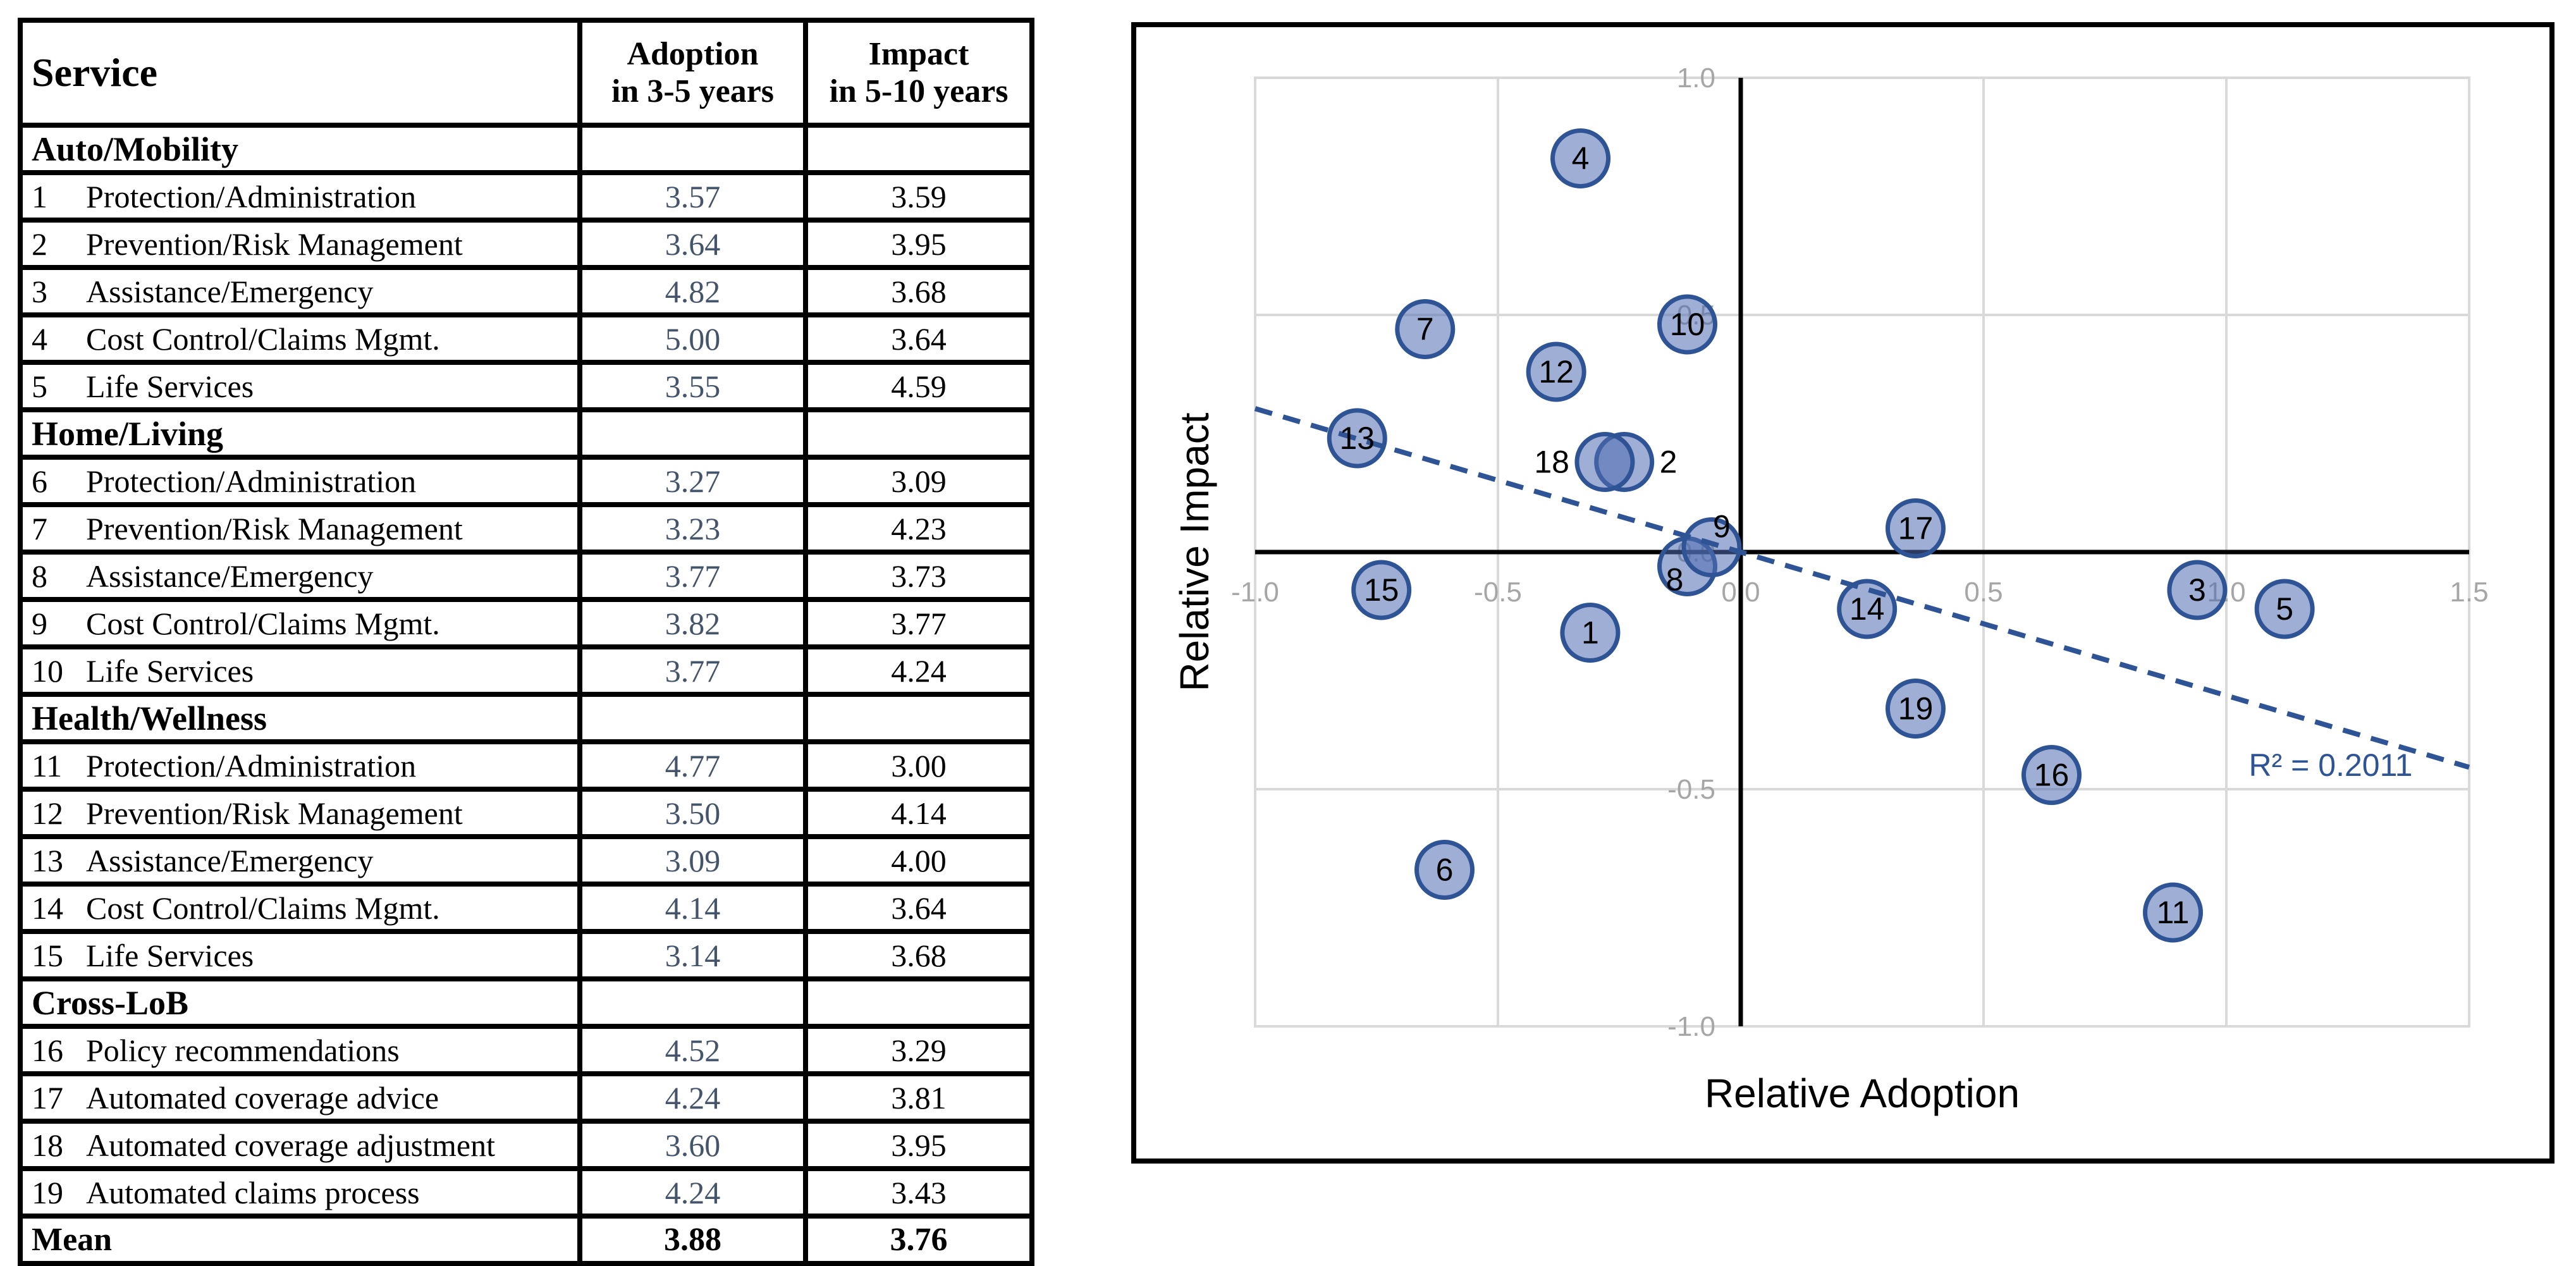 The image size is (2576, 1266). What do you see at coordinates (39, 528) in the screenshot?
I see `service-number: 7` at bounding box center [39, 528].